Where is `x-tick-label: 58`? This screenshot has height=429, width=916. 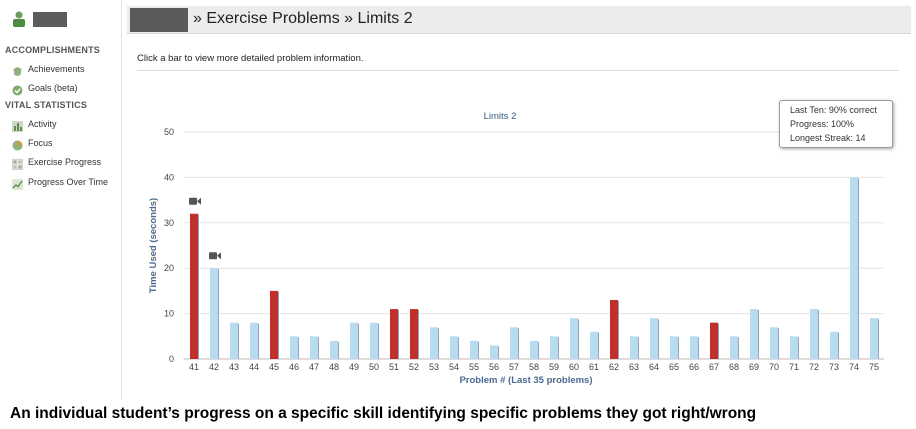
x-tick-label: 58 is located at coordinates (534, 367).